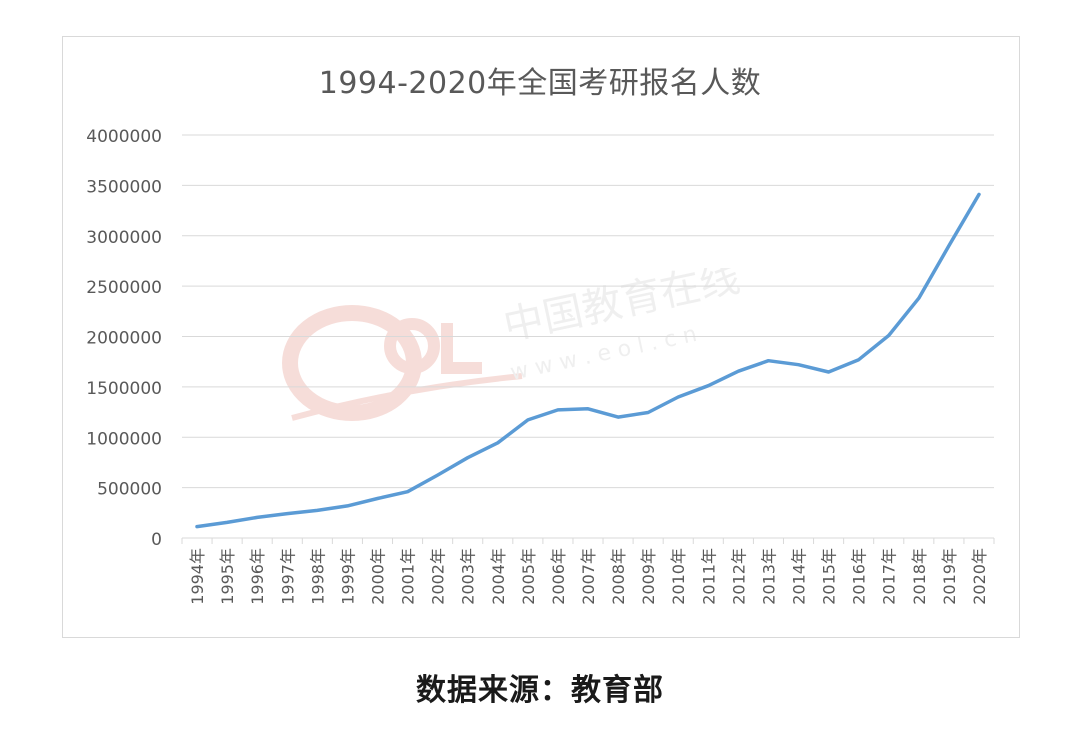  I want to click on x-tick-label: 1997年, so click(287, 576).